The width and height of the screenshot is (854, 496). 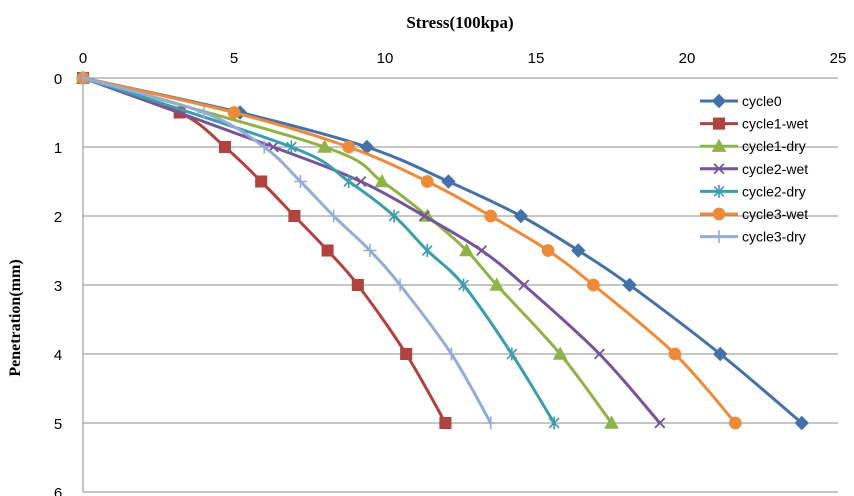 What do you see at coordinates (459, 22) in the screenshot?
I see `chart-title: Stress(100kpa)` at bounding box center [459, 22].